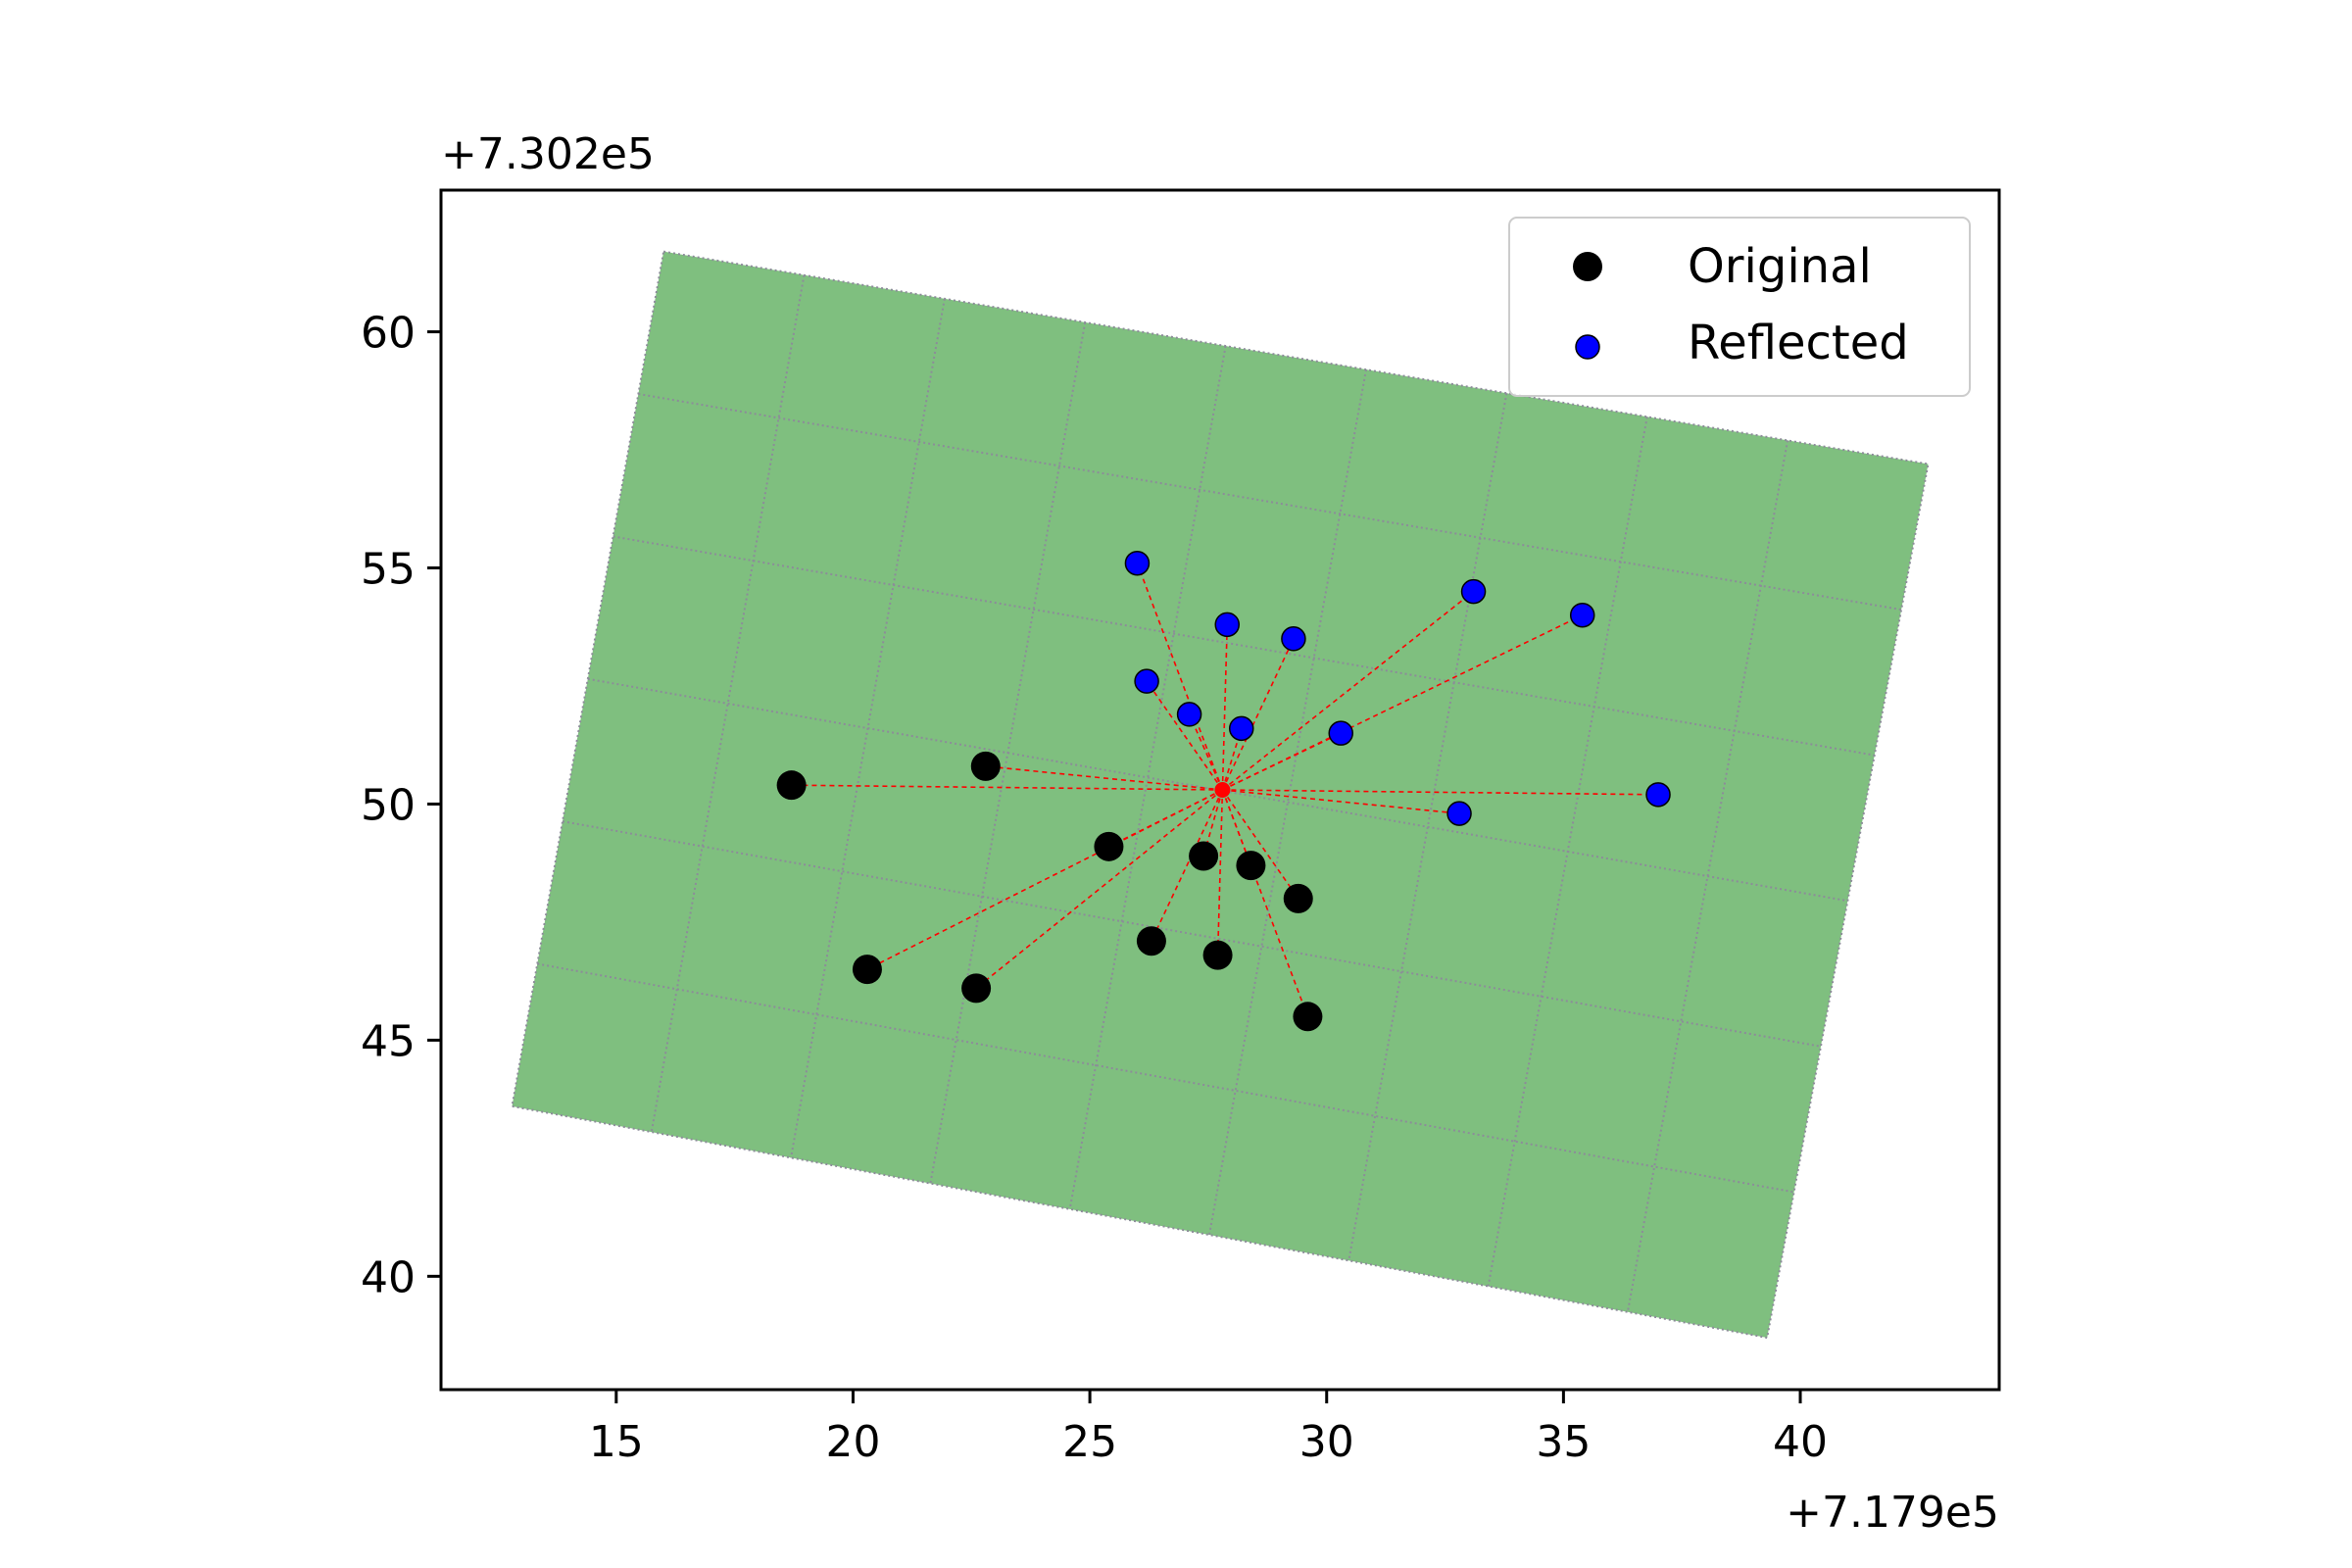 Image resolution: width=2352 pixels, height=1568 pixels. I want to click on x-offset-label: +7.179e5, so click(1892, 1513).